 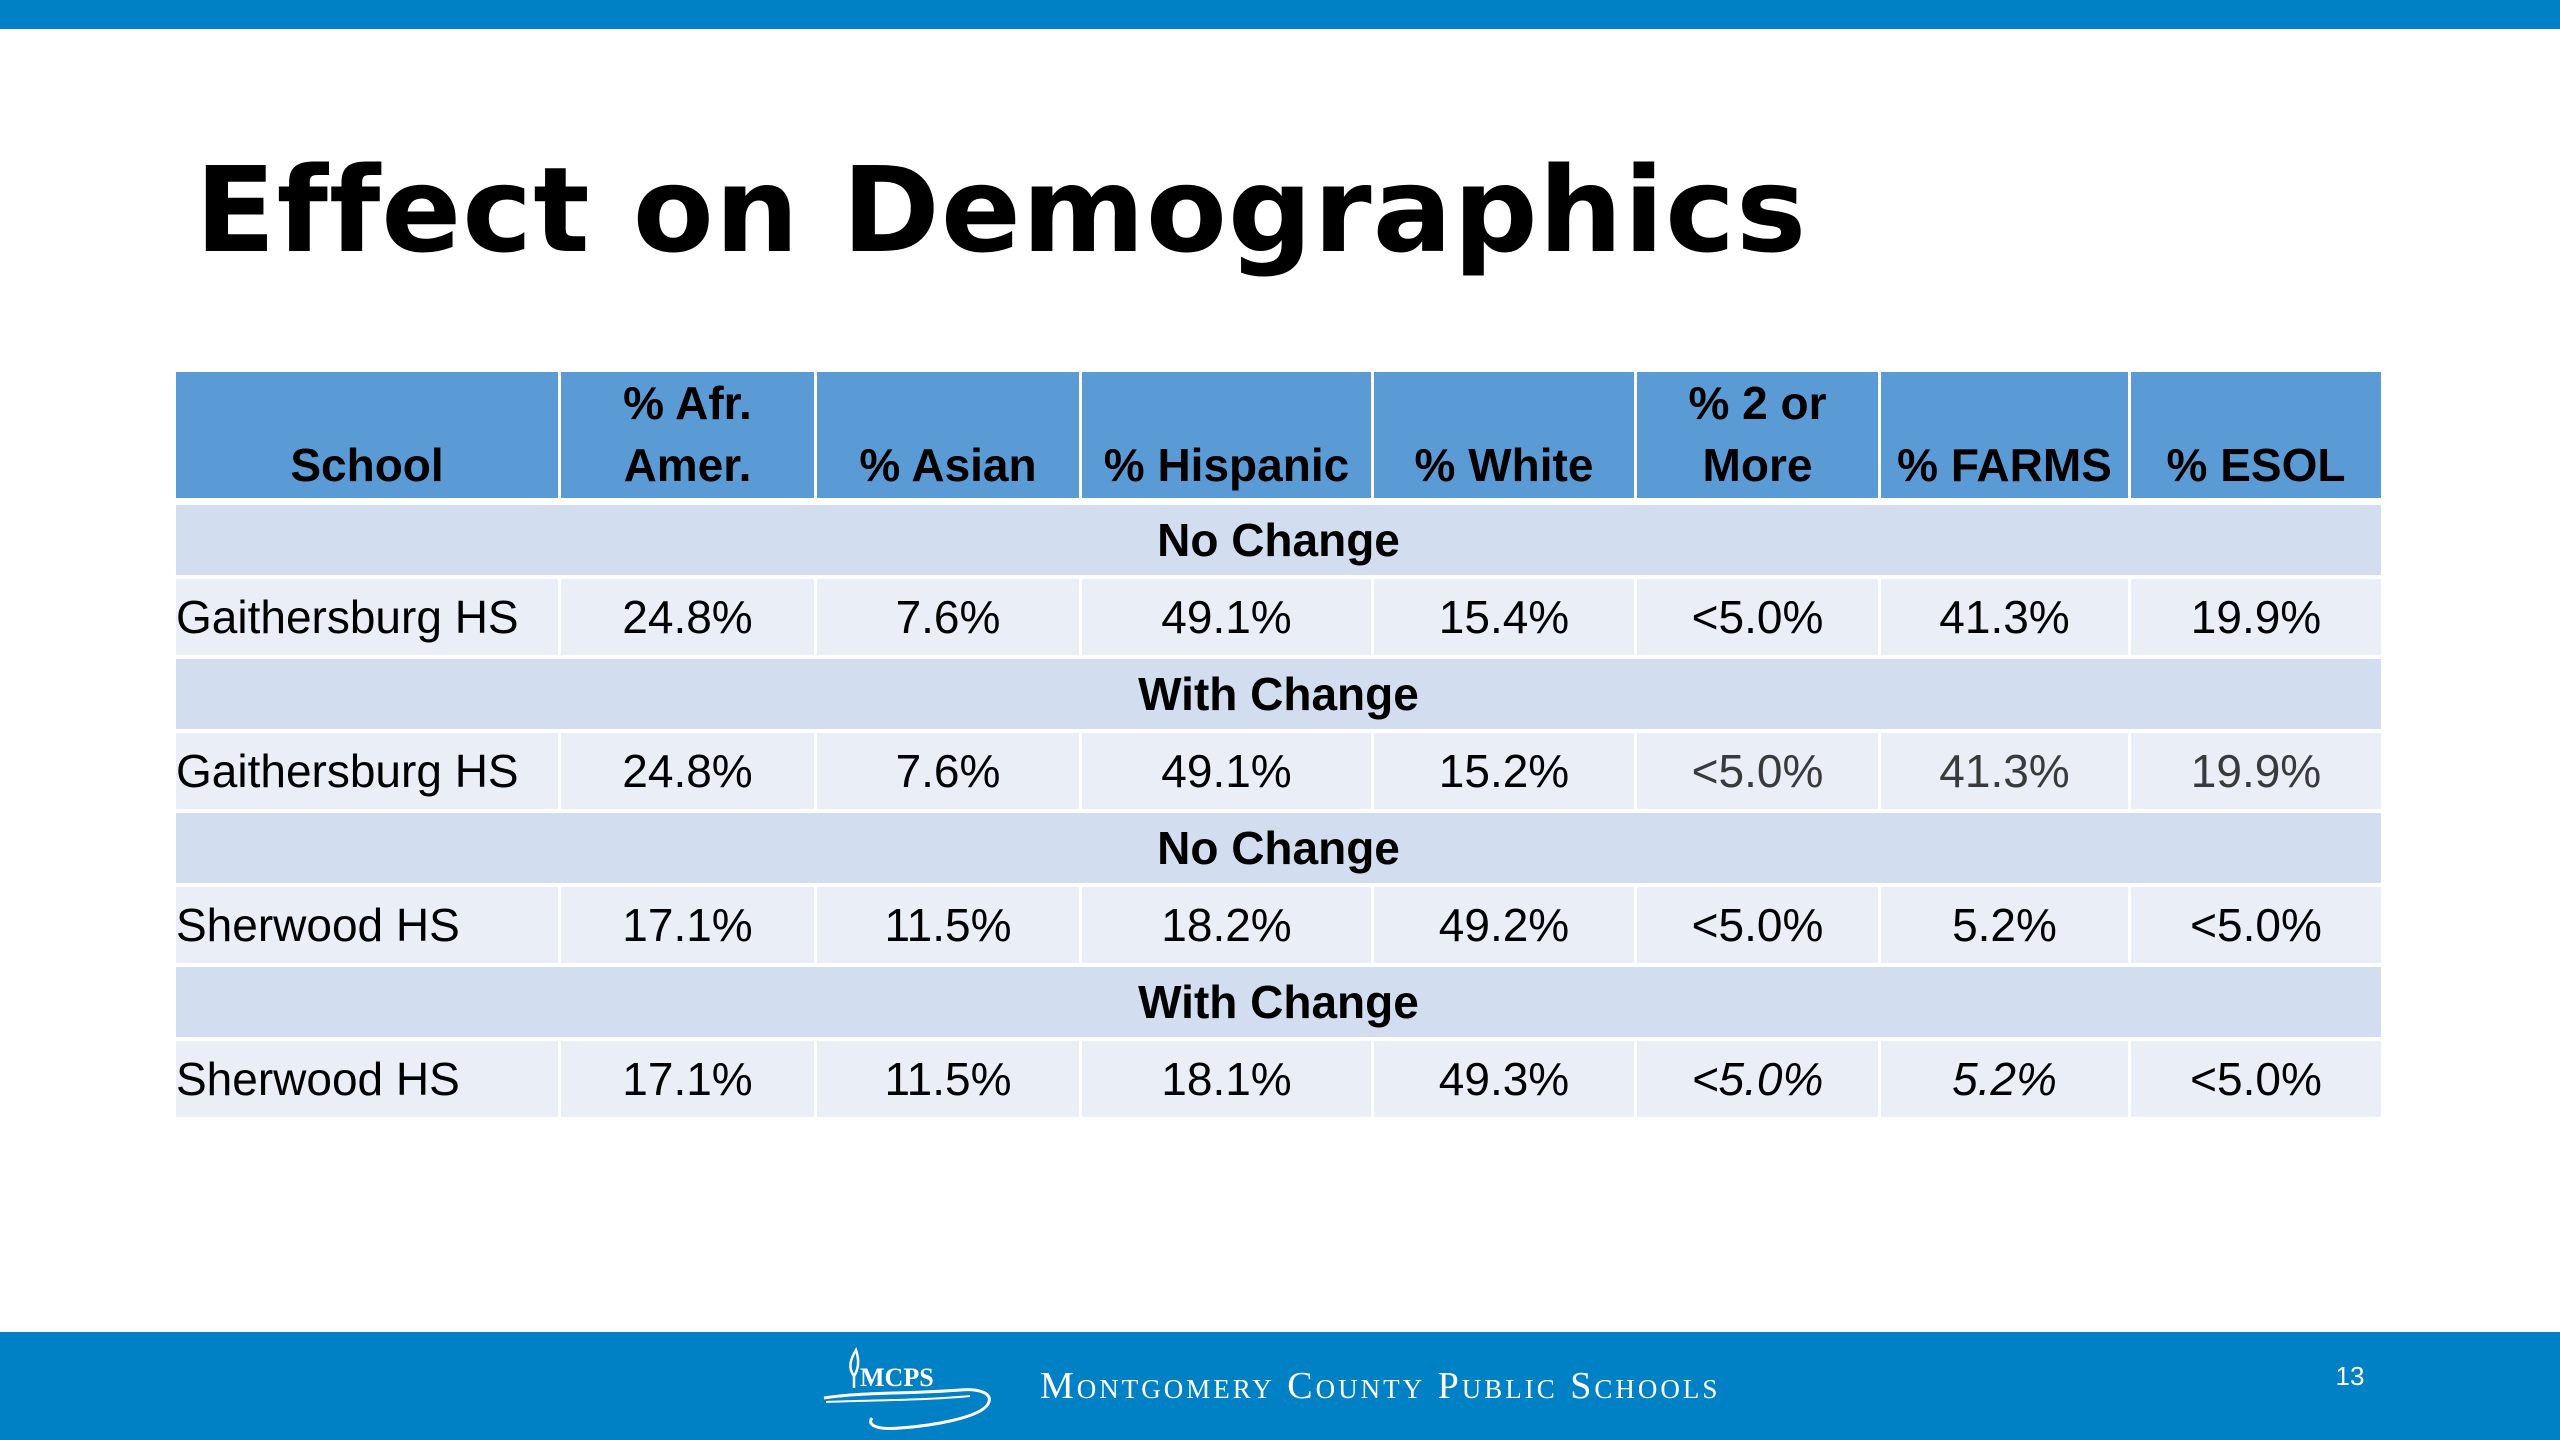 What do you see at coordinates (2256, 438) in the screenshot?
I see `header-esol: % ESOL` at bounding box center [2256, 438].